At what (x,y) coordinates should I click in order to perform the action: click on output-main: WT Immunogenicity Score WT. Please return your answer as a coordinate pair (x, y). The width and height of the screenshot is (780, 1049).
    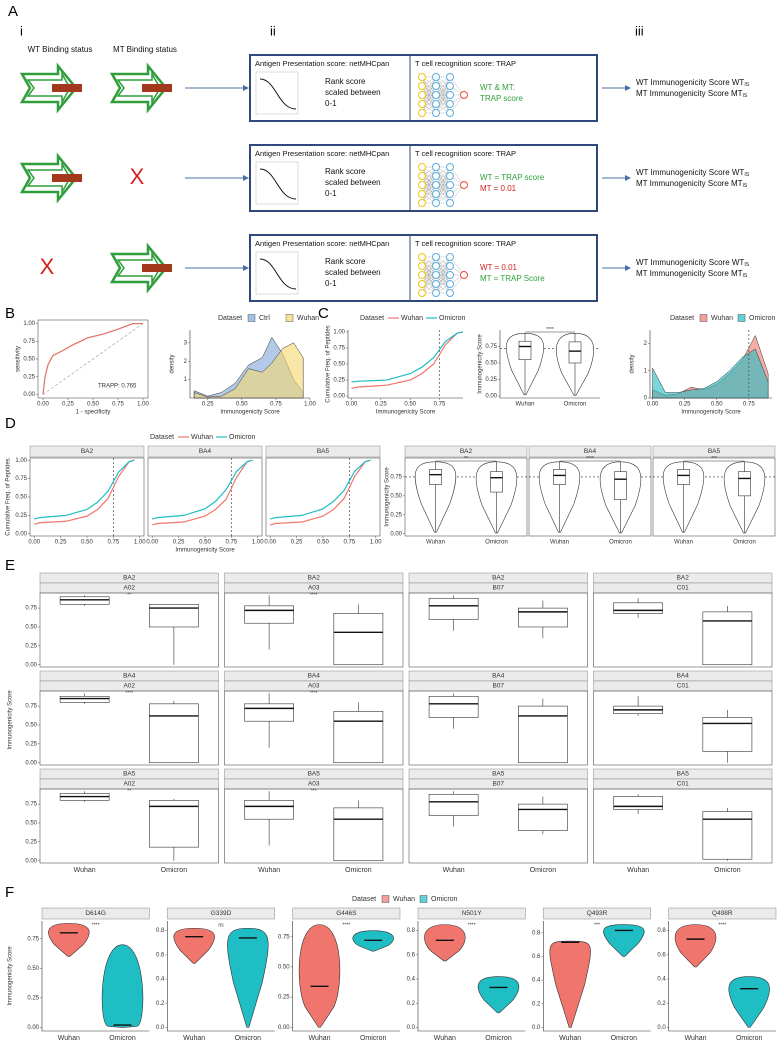
    Looking at the image, I should click on (690, 172).